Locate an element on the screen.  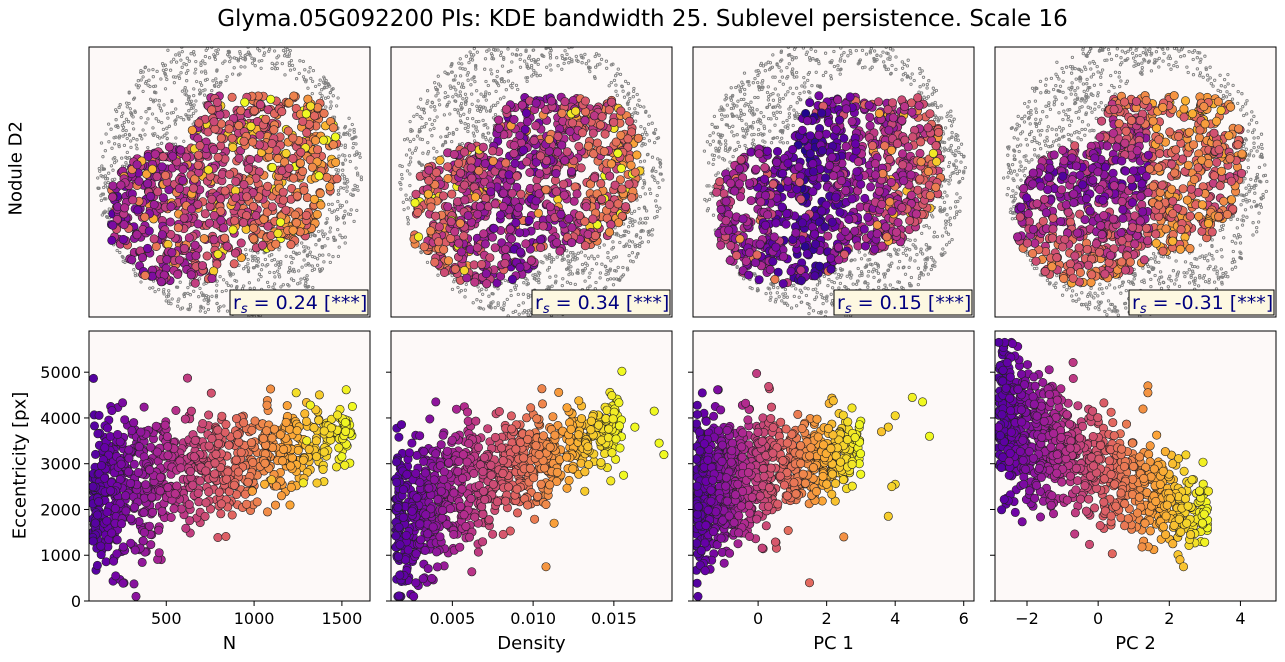
correlation-annotation: rs = 0.34 [***] is located at coordinates (601, 303).